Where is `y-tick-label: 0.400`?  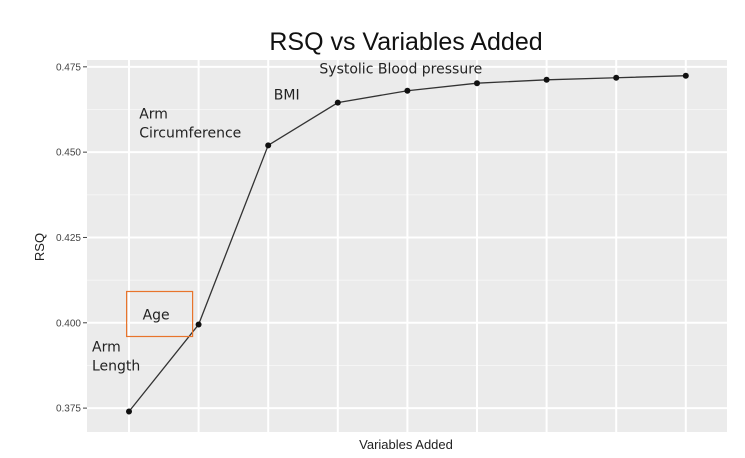
y-tick-label: 0.400 is located at coordinates (68, 323).